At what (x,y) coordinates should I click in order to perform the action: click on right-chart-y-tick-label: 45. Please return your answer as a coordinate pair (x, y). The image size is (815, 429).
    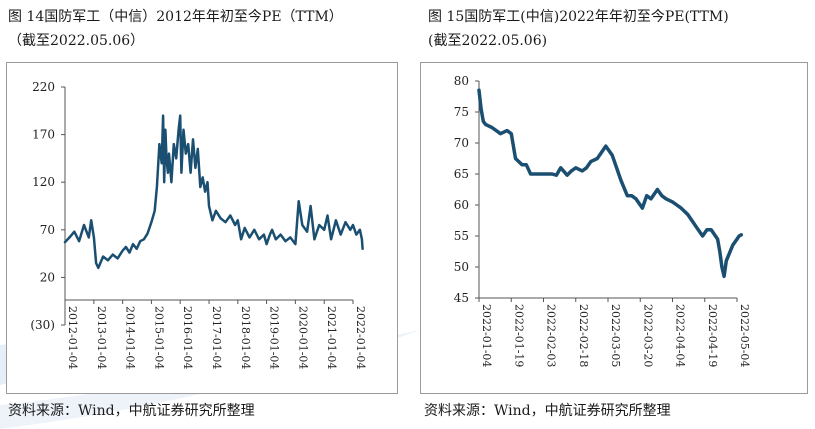
    Looking at the image, I should click on (461, 298).